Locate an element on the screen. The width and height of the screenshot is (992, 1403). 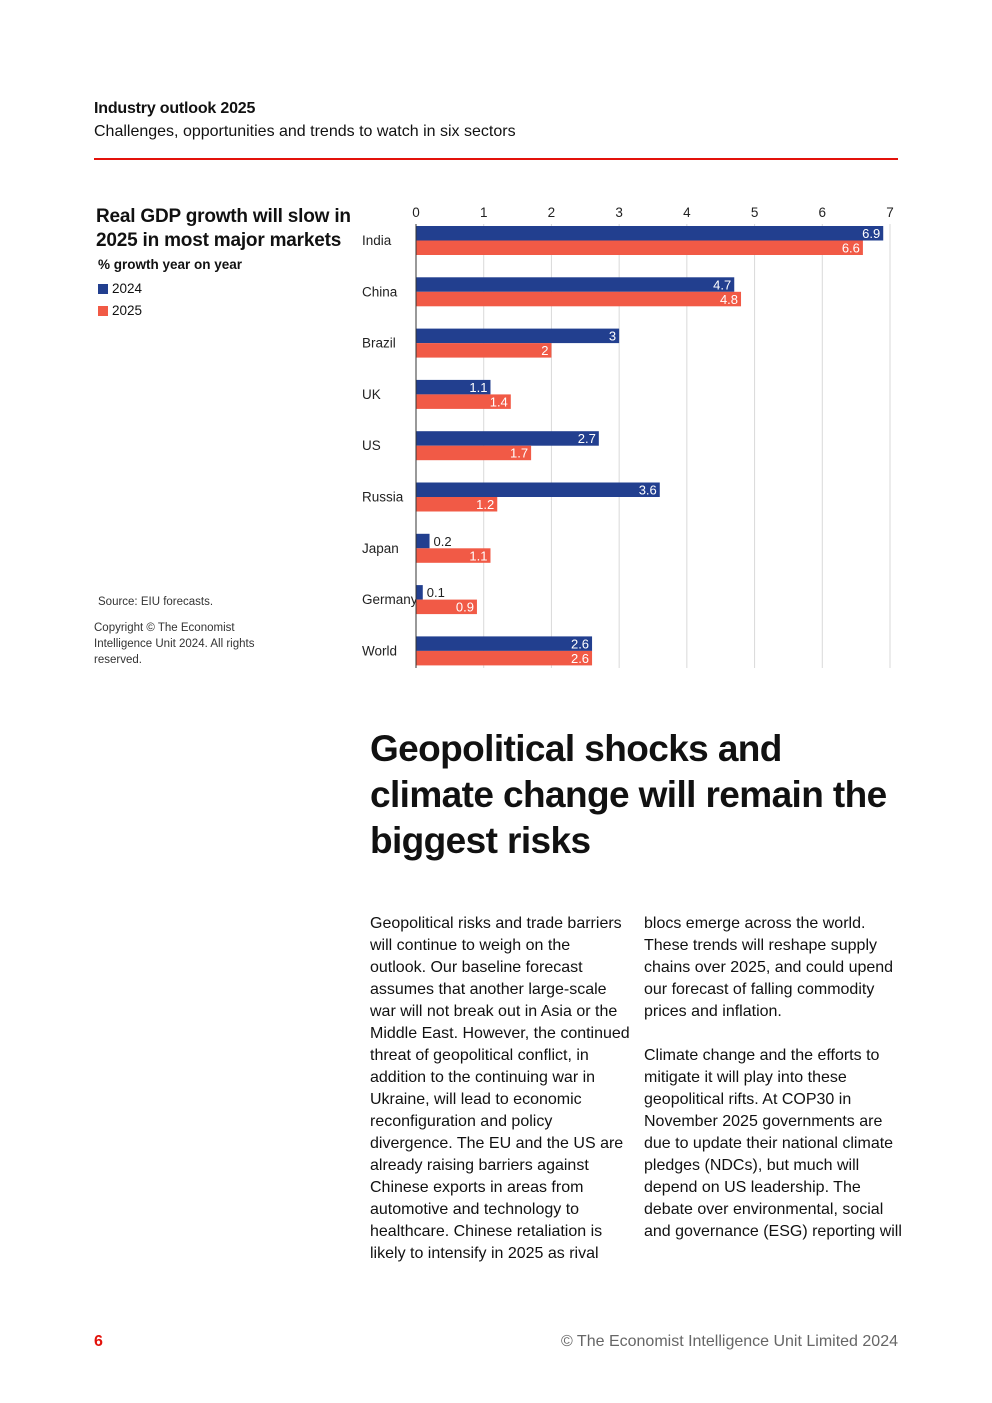
category-label: Russia is located at coordinates (383, 497).